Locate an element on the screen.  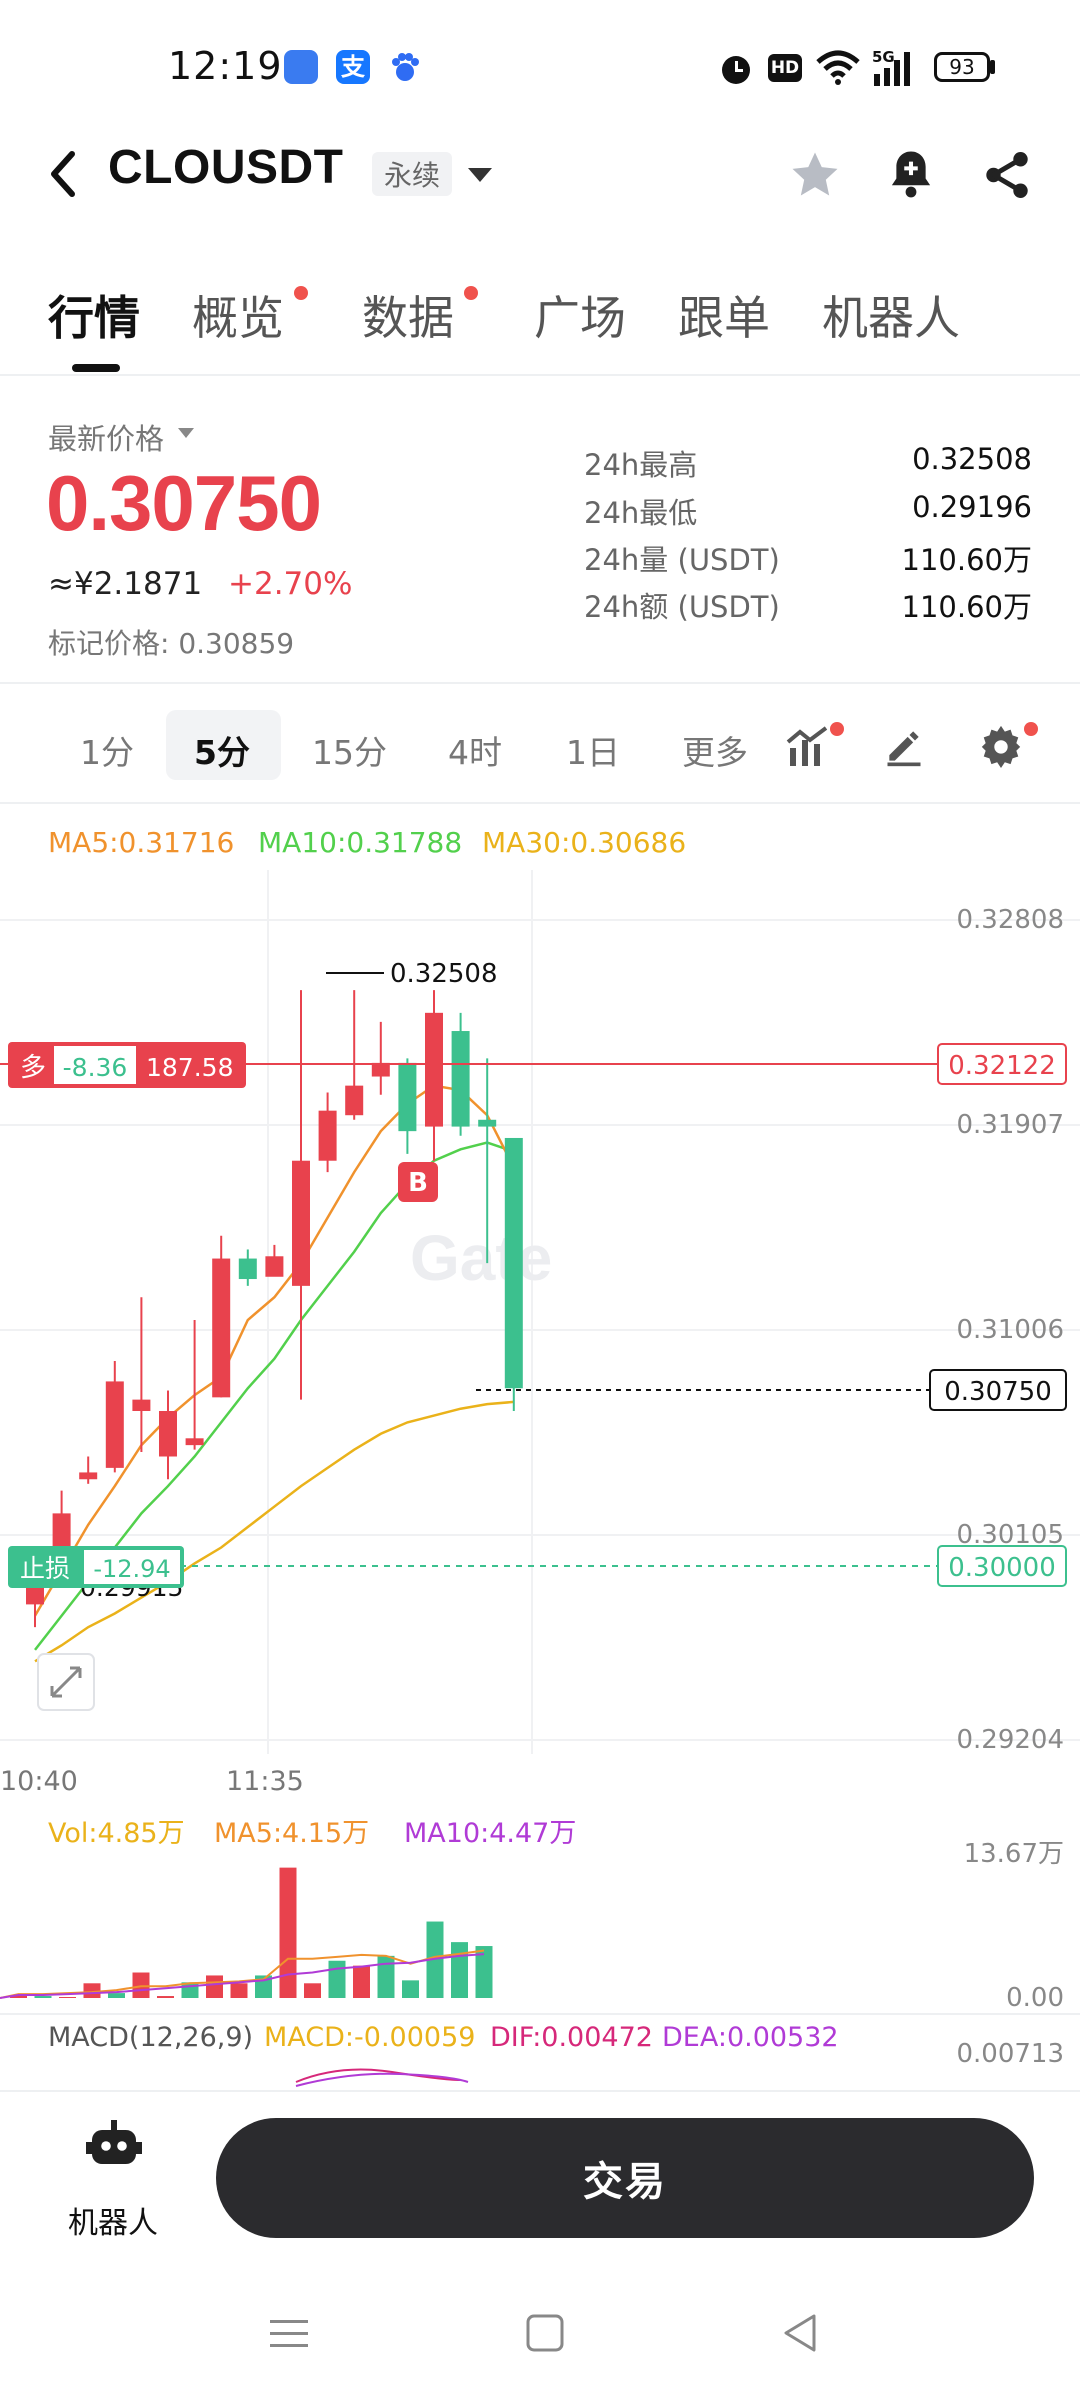
dea-line is located at coordinates (382, 2079).